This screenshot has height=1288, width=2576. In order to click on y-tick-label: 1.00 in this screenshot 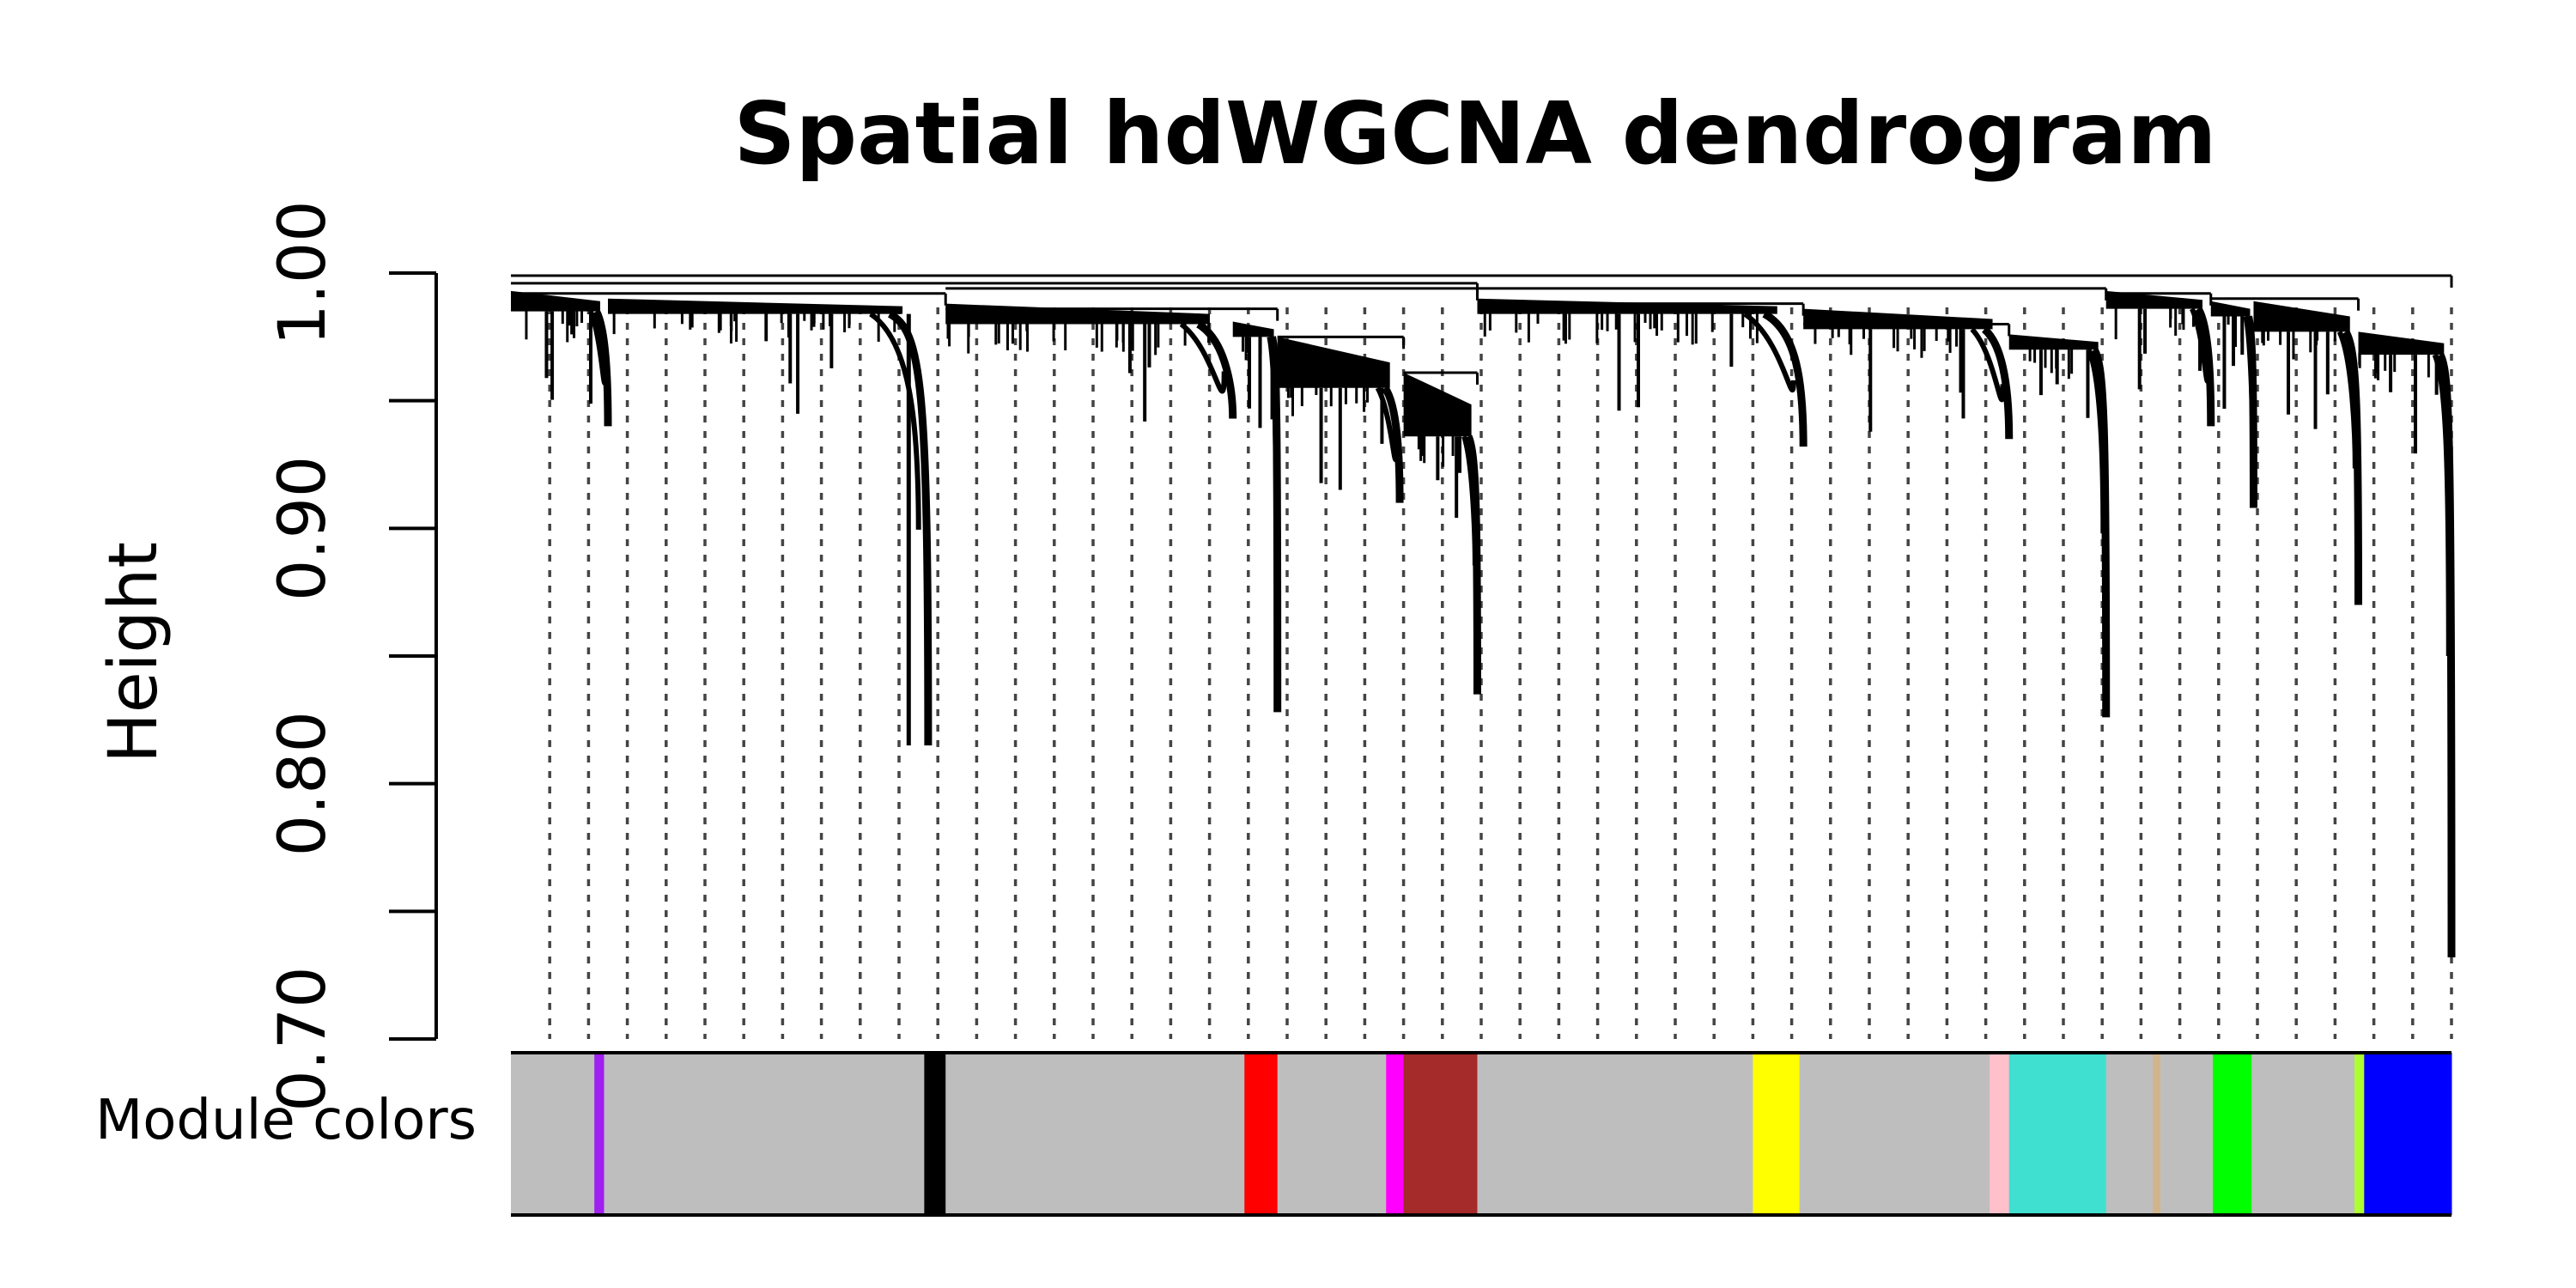, I will do `click(302, 272)`.